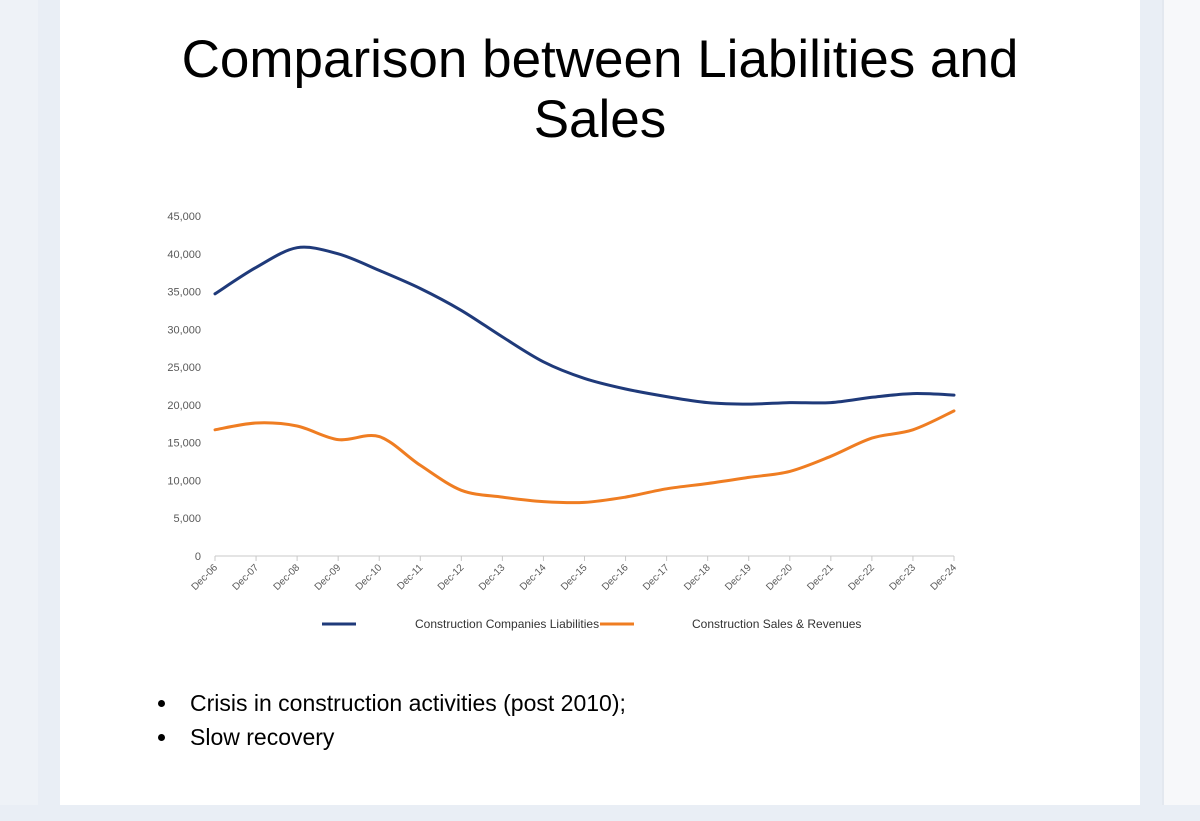 The width and height of the screenshot is (1200, 821). I want to click on x-tick-label: Dec-23, so click(902, 577).